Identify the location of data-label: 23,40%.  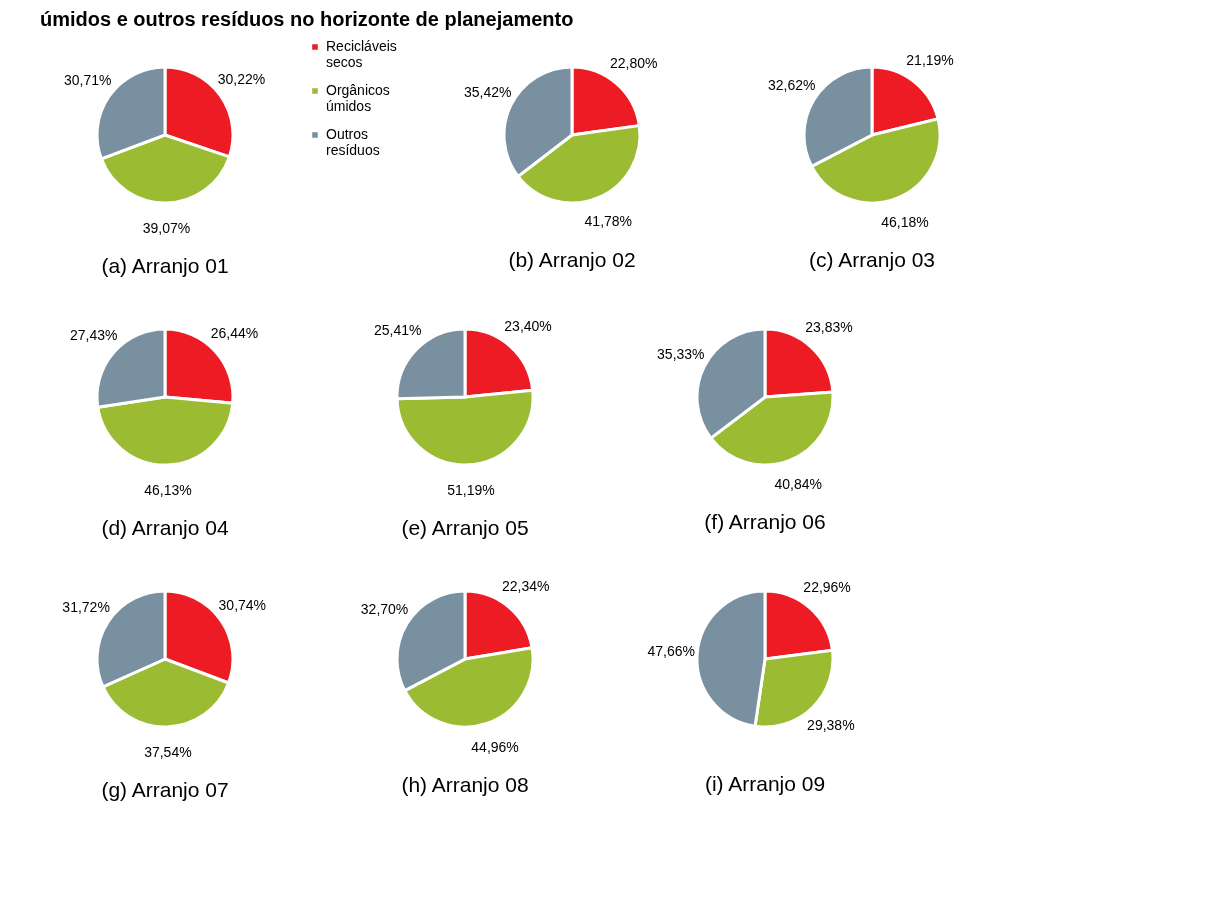
(528, 326).